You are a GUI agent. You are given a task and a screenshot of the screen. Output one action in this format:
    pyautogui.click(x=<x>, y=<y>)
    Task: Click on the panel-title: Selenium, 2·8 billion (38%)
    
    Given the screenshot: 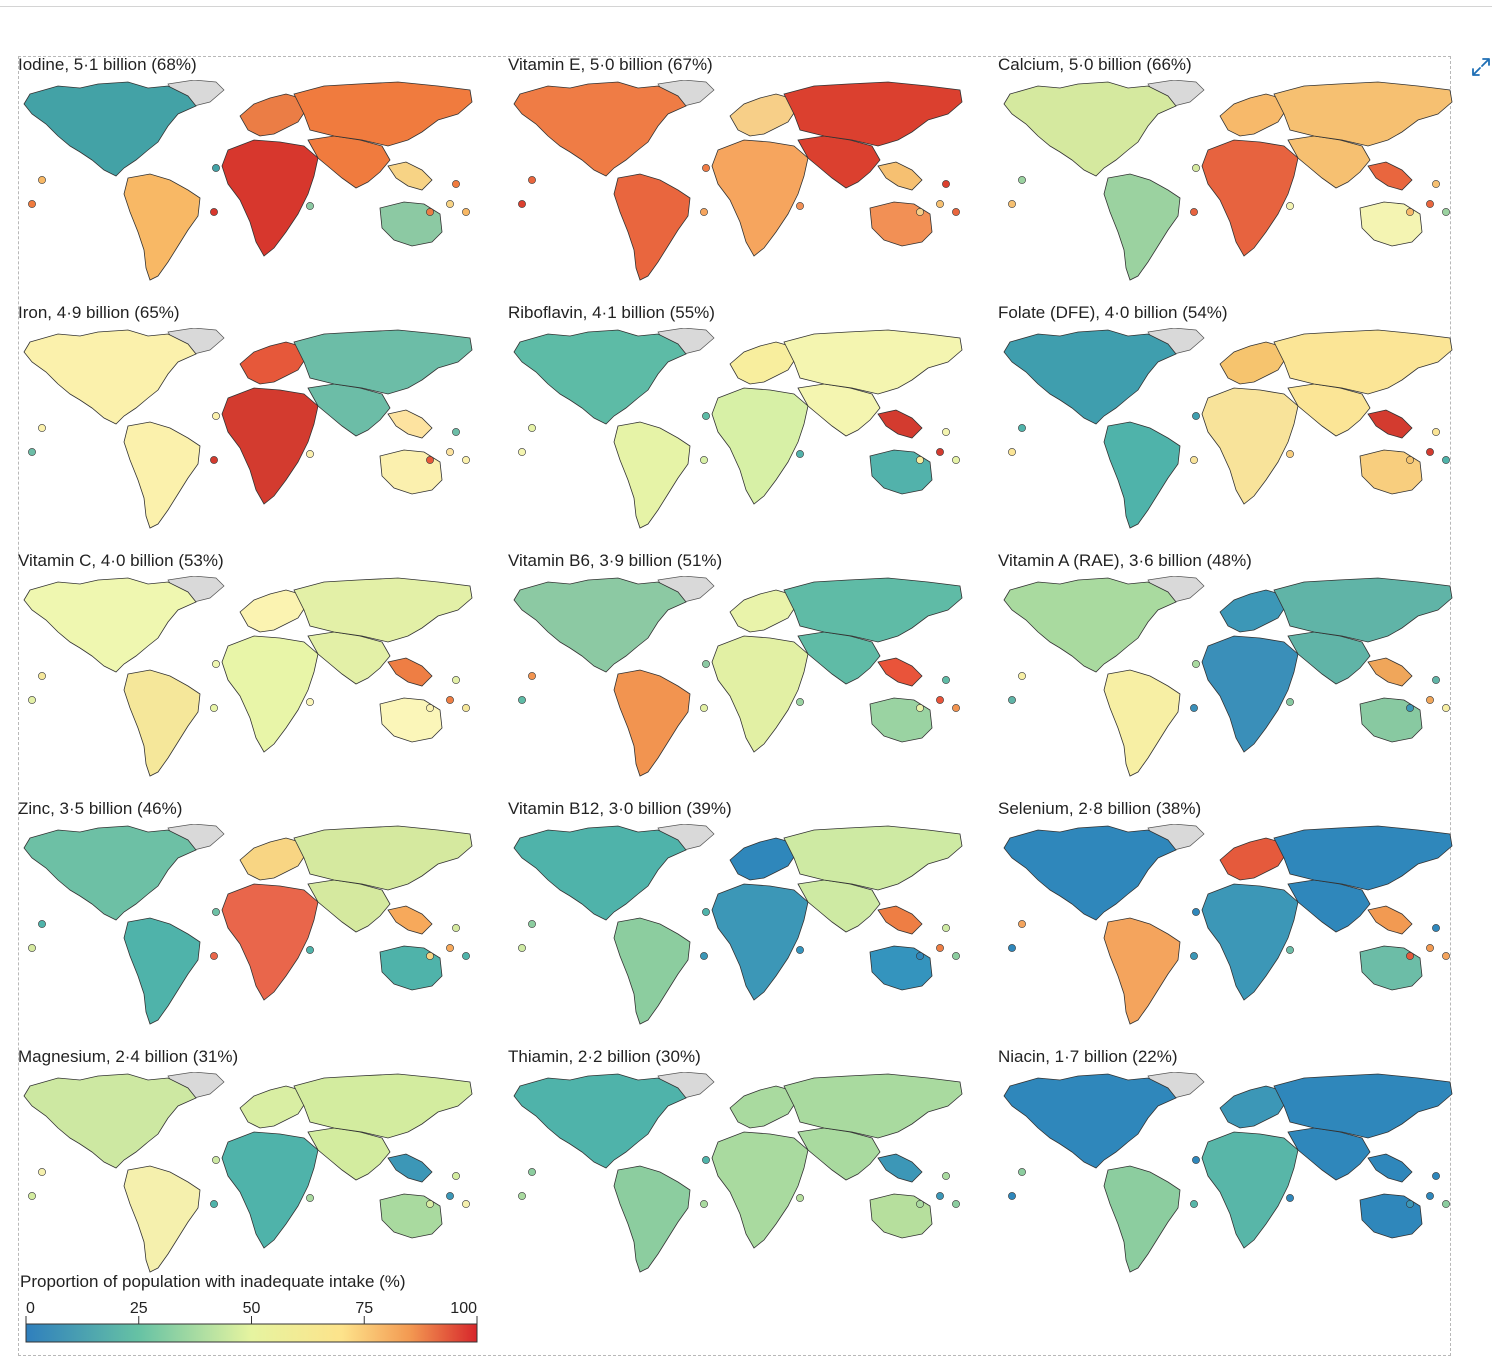 What is the action you would take?
    pyautogui.click(x=1100, y=808)
    